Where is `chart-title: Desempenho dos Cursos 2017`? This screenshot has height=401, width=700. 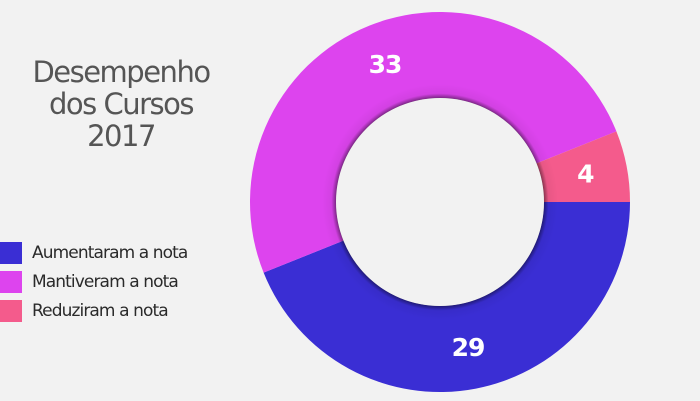
chart-title: Desempenho dos Cursos 2017 is located at coordinates (121, 104).